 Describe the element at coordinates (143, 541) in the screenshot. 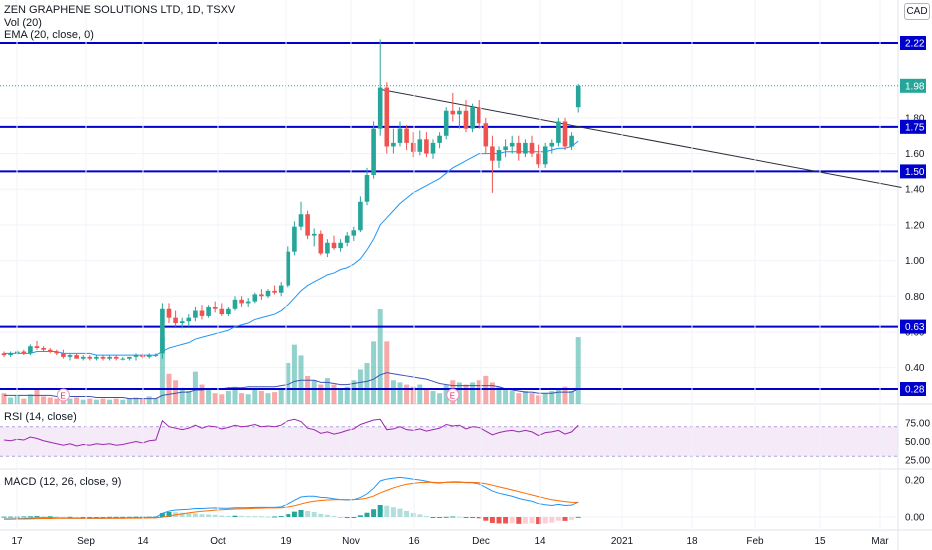

I see `time-tick-label: 14` at that location.